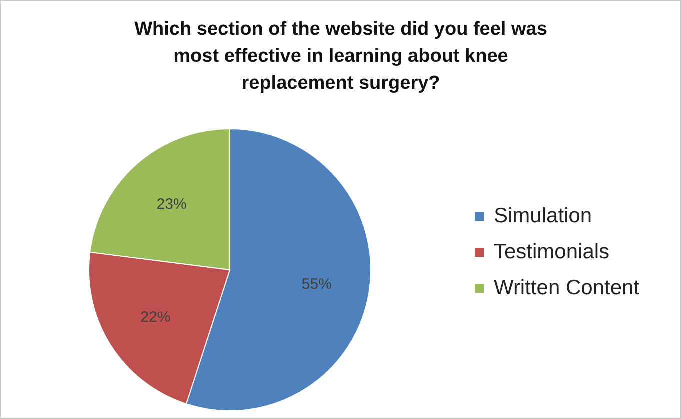  Describe the element at coordinates (567, 288) in the screenshot. I see `legend-label: Written Content` at that location.